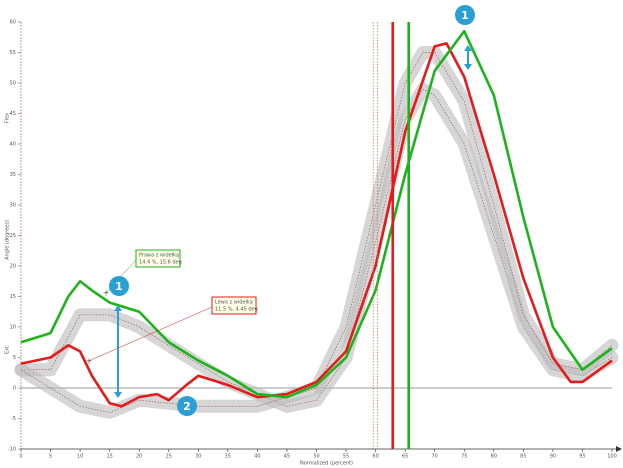 Image resolution: width=623 pixels, height=468 pixels. What do you see at coordinates (326, 464) in the screenshot?
I see `x-axis-label: Normalized (percent)` at bounding box center [326, 464].